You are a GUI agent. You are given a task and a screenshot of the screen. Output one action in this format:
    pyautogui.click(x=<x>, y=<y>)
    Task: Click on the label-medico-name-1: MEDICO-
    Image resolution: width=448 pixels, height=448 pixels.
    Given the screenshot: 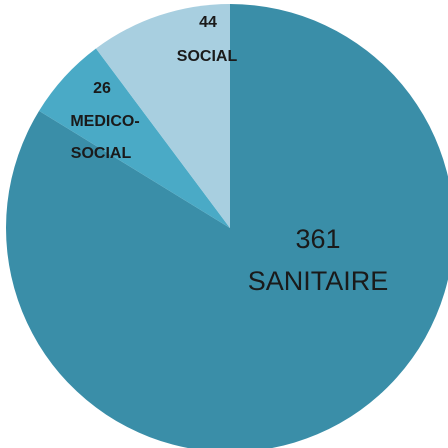 What is the action you would take?
    pyautogui.click(x=104, y=121)
    